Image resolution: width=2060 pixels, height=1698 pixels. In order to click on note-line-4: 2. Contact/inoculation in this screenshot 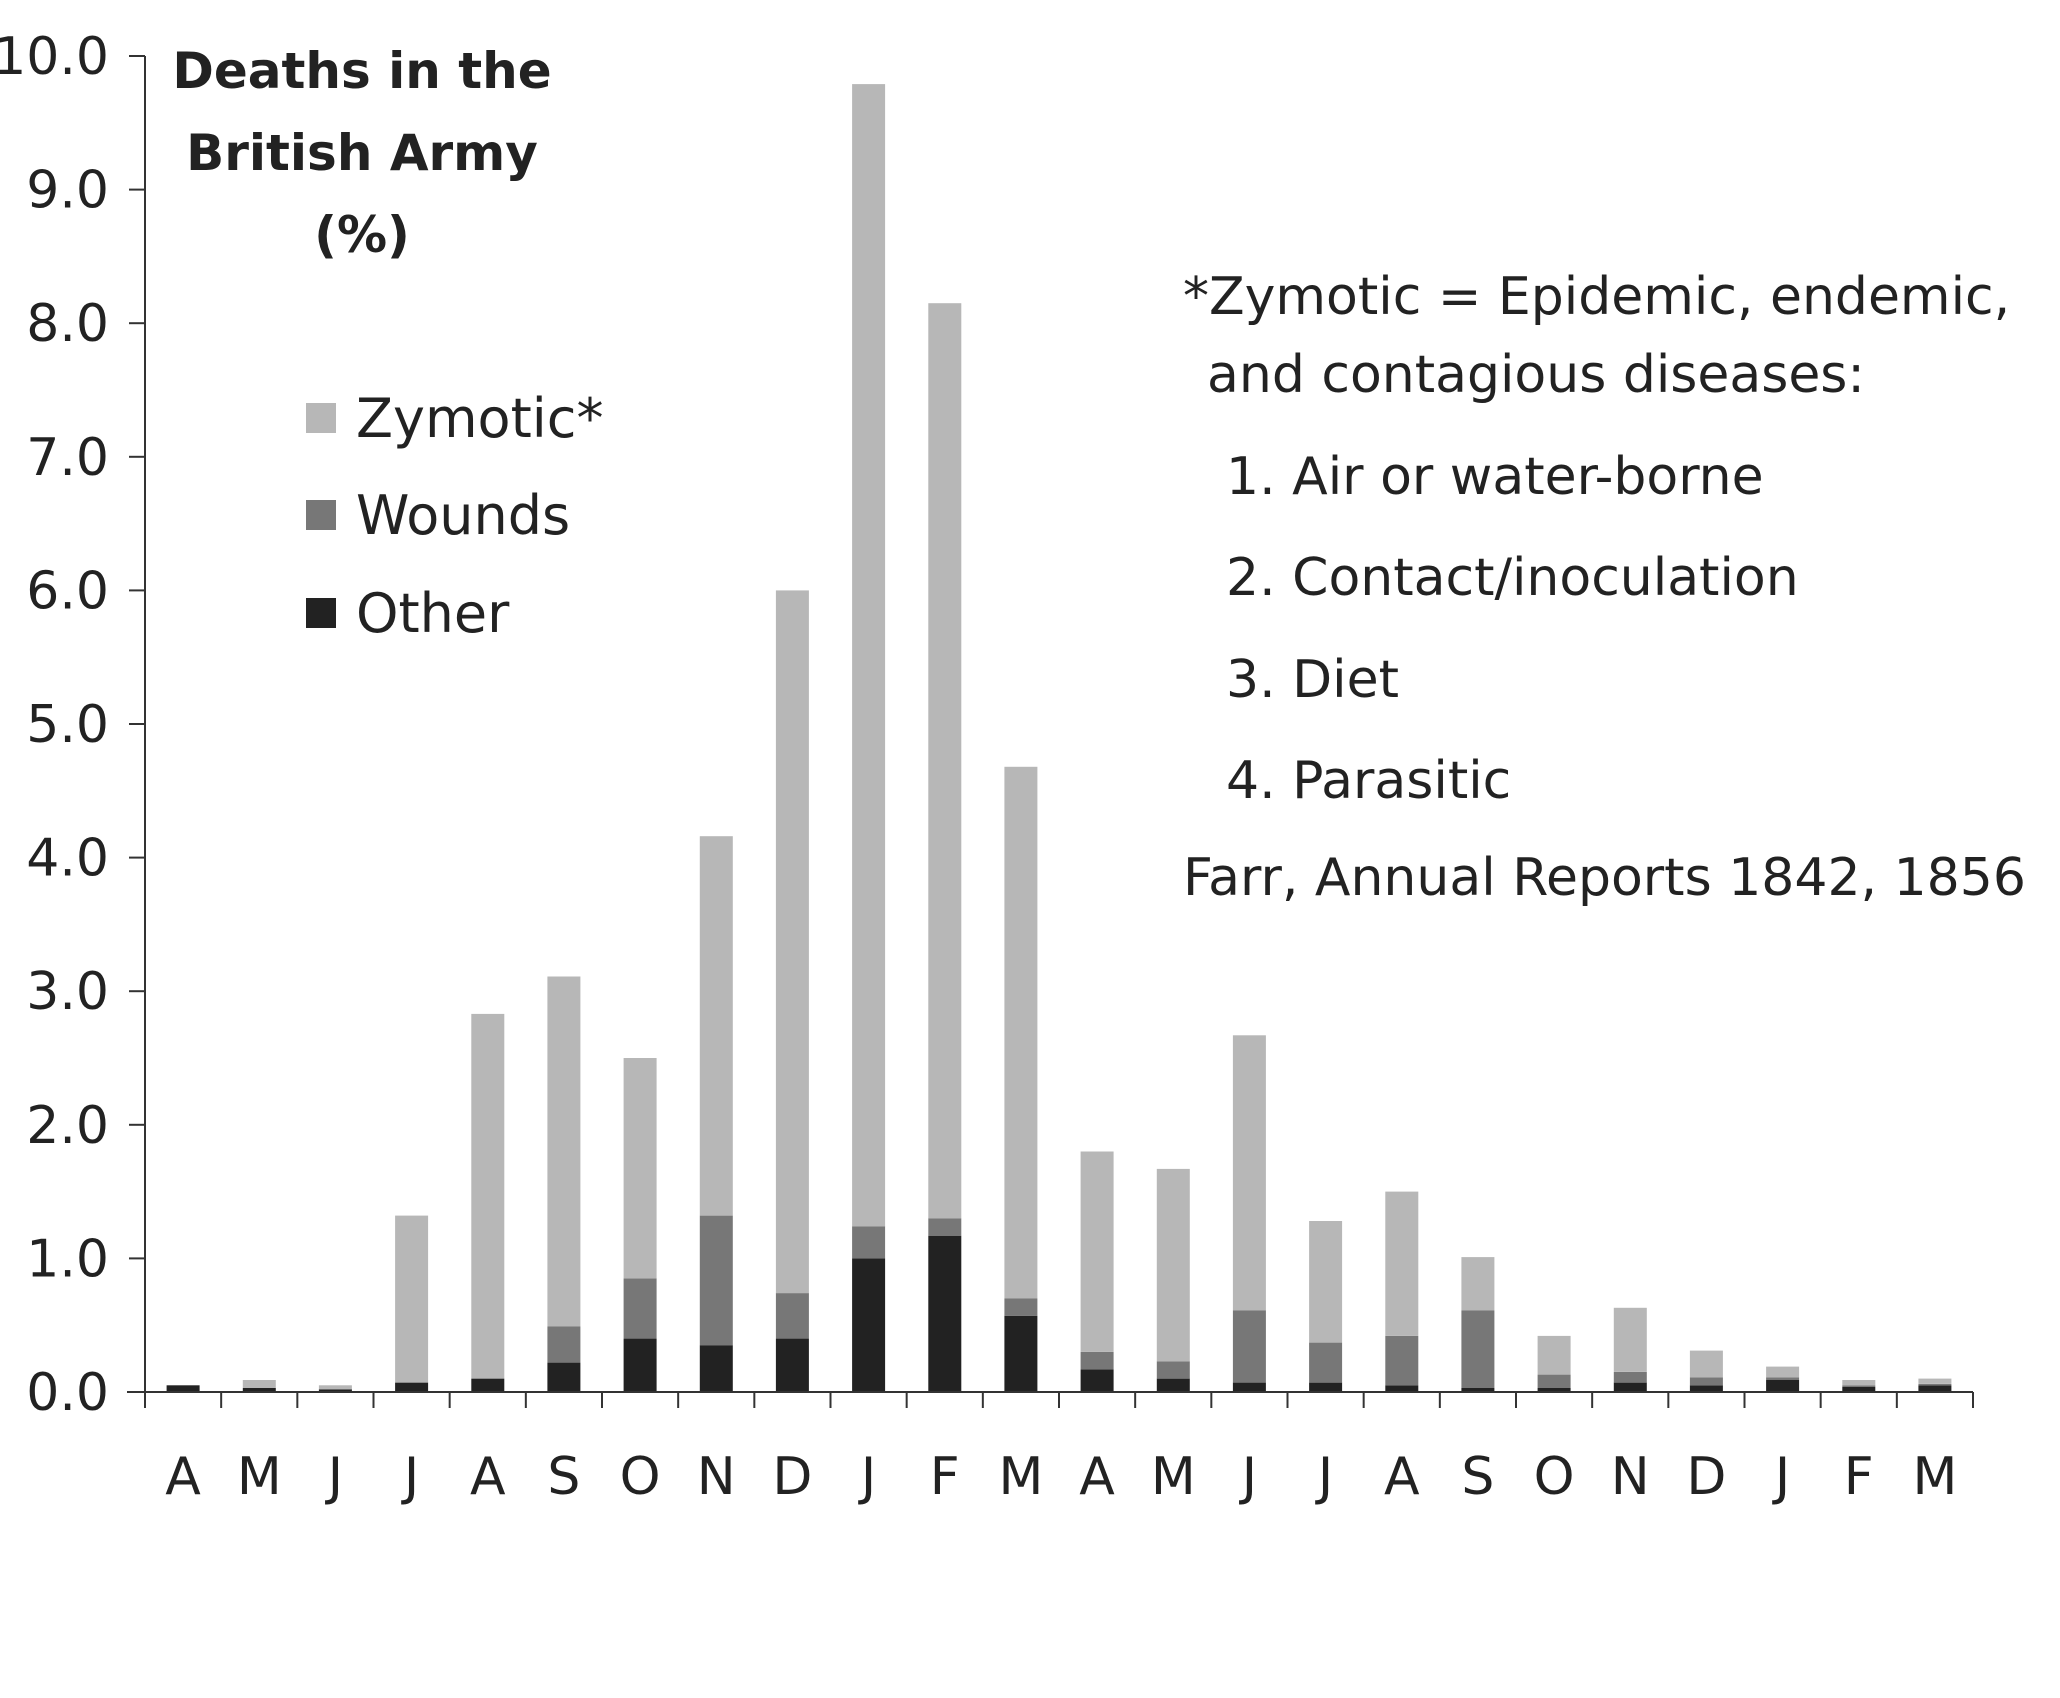, I will do `click(1512, 578)`.